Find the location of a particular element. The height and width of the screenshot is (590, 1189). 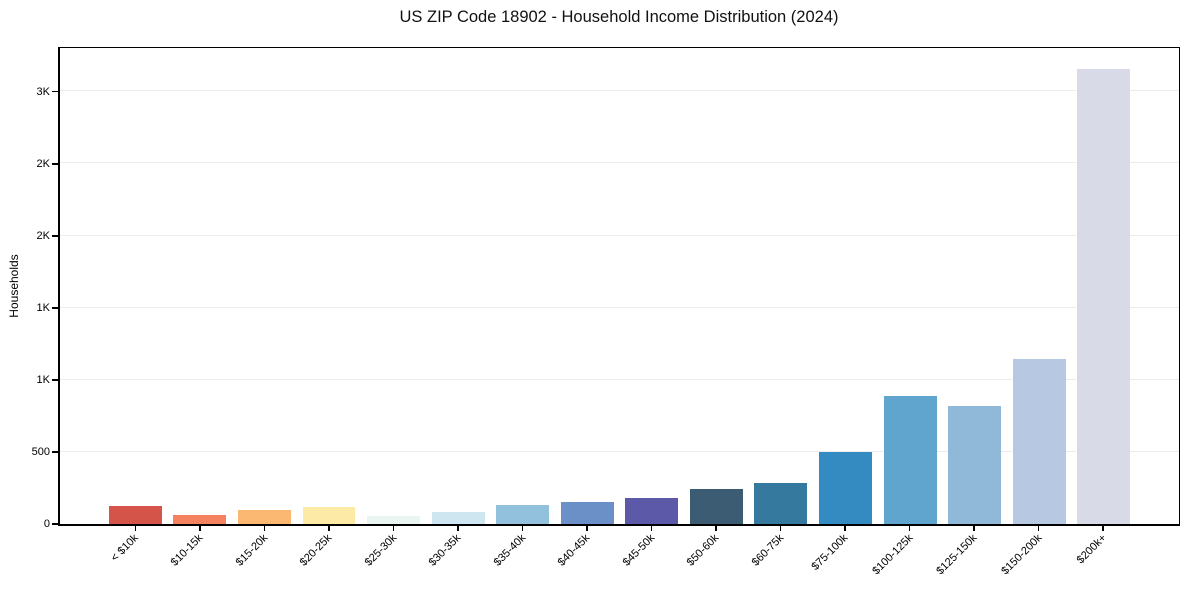

y-tick-label: 3K is located at coordinates (43, 91).